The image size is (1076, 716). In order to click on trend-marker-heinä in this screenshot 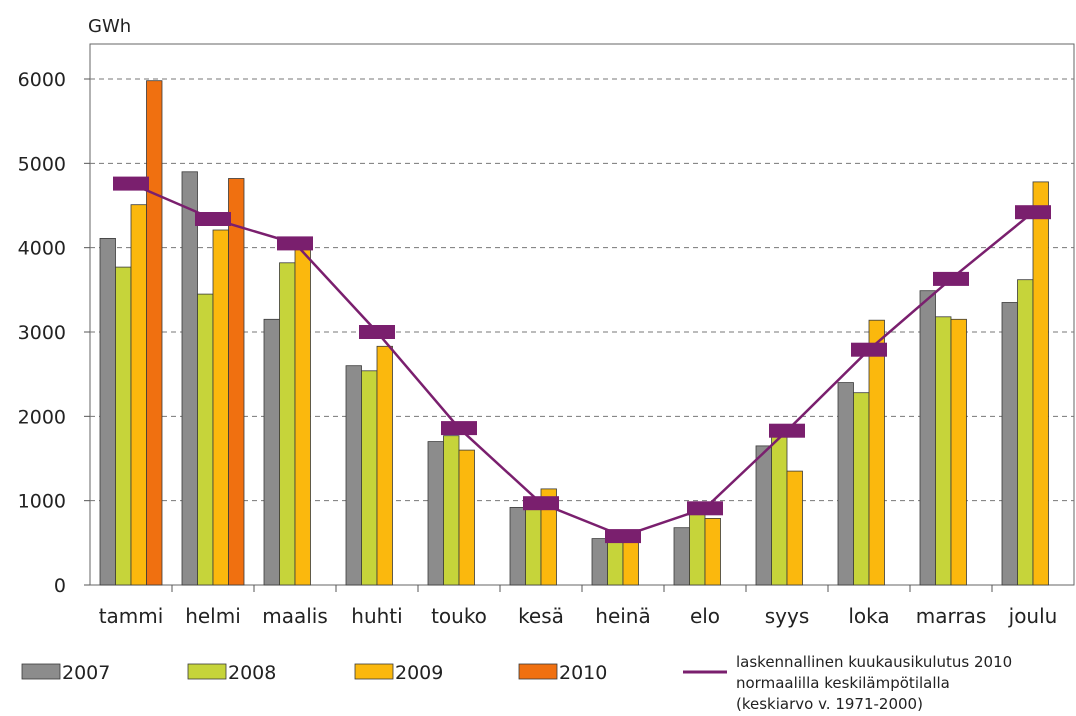, I will do `click(623, 536)`.